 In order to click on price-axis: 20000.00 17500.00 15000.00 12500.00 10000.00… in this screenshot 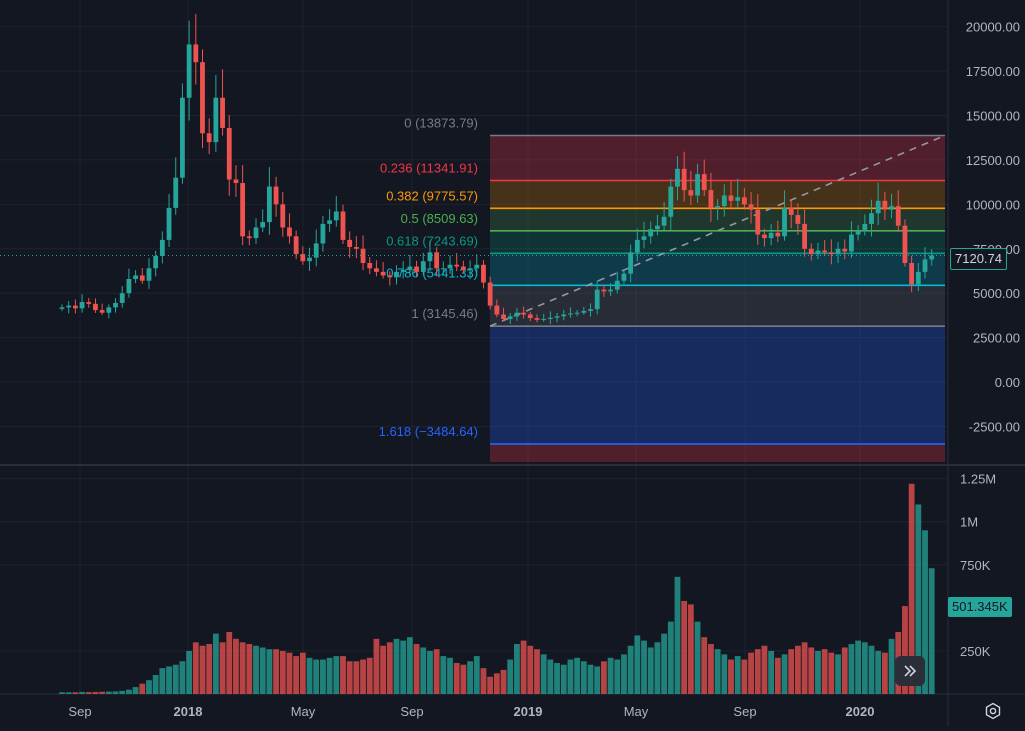, I will do `click(993, 227)`.